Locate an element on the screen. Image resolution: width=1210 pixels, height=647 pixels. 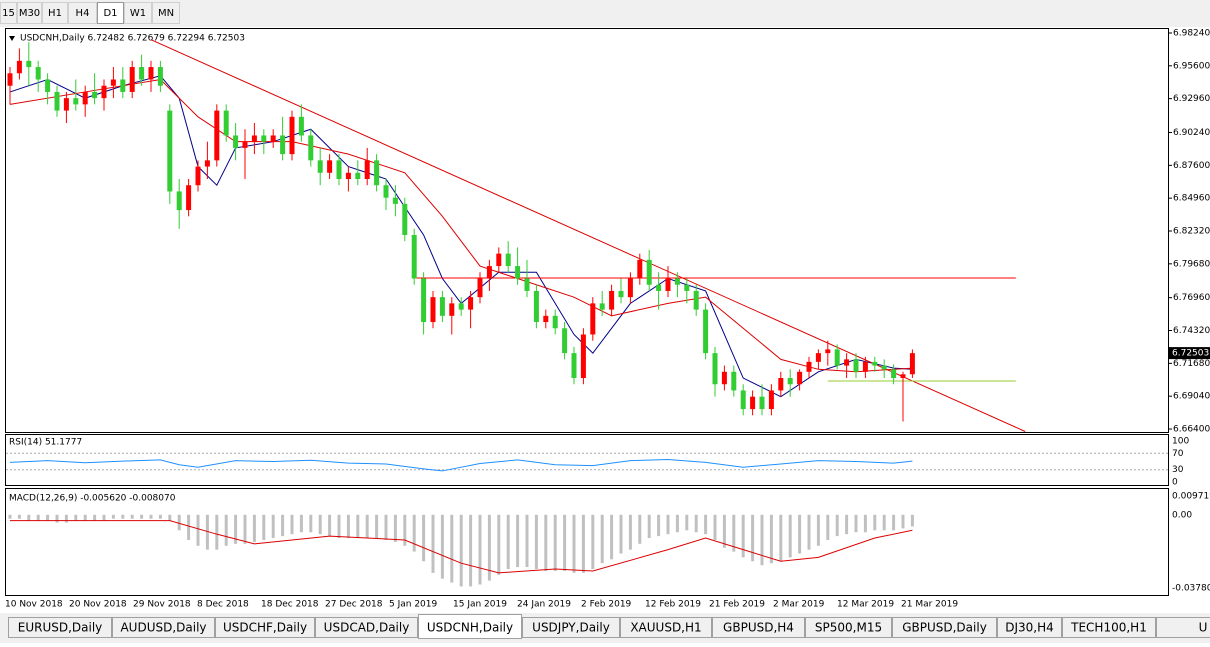
y-tick-label: 6.90240 is located at coordinates (1191, 133).